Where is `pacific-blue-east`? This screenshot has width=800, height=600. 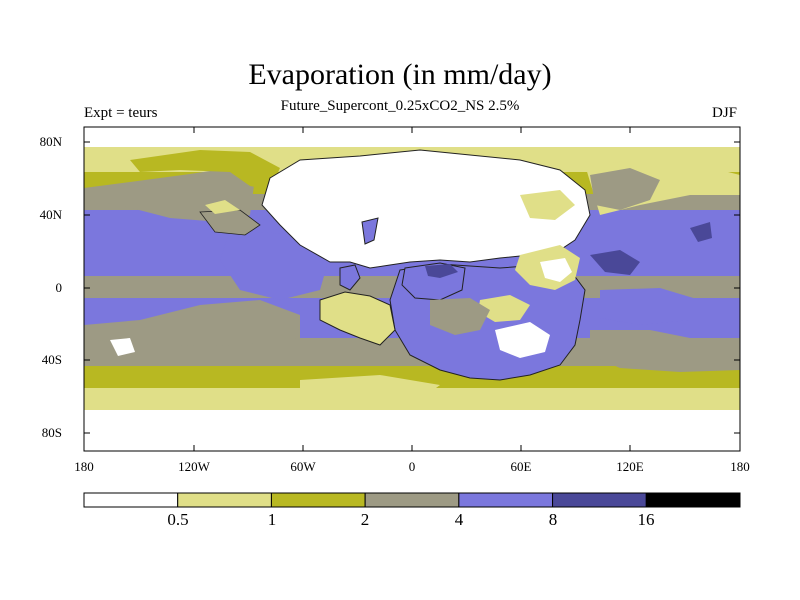 pacific-blue-east is located at coordinates (275, 265).